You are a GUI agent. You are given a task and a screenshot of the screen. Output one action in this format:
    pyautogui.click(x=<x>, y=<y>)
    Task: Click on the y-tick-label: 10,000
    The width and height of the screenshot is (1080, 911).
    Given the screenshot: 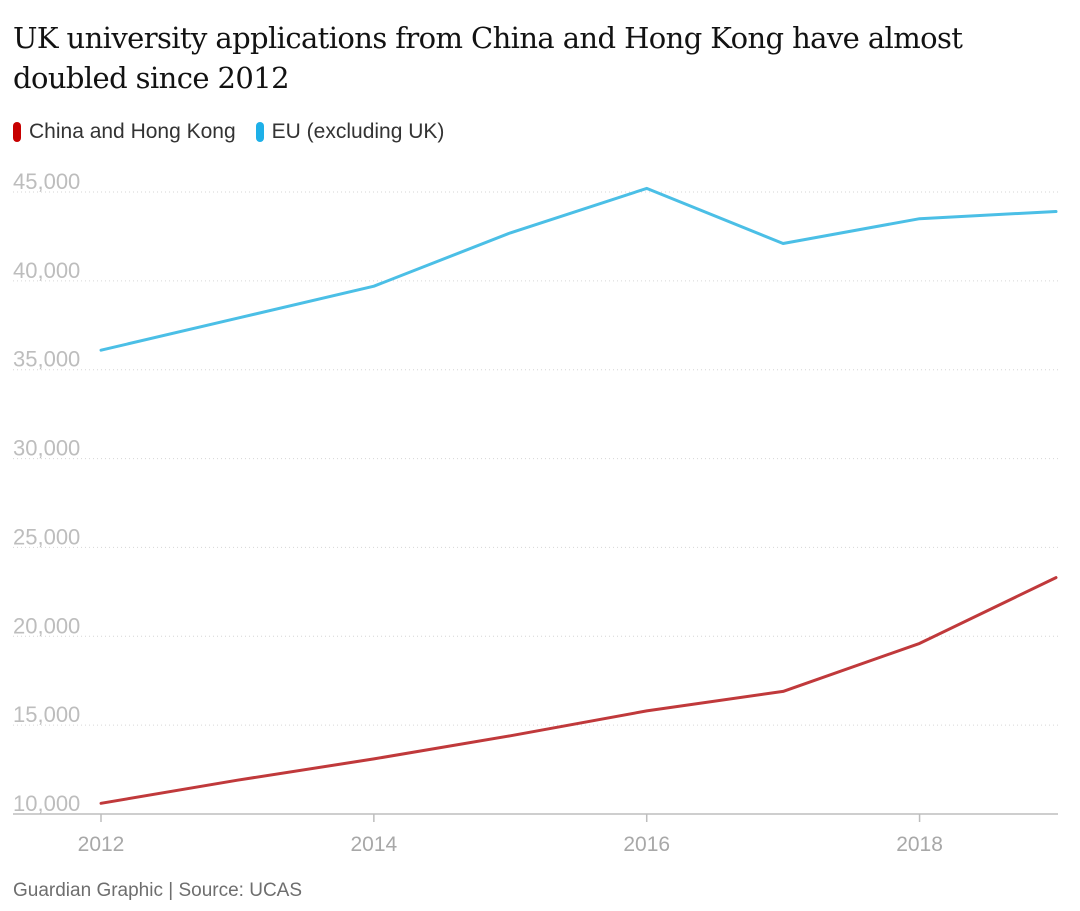 What is the action you would take?
    pyautogui.click(x=46, y=803)
    